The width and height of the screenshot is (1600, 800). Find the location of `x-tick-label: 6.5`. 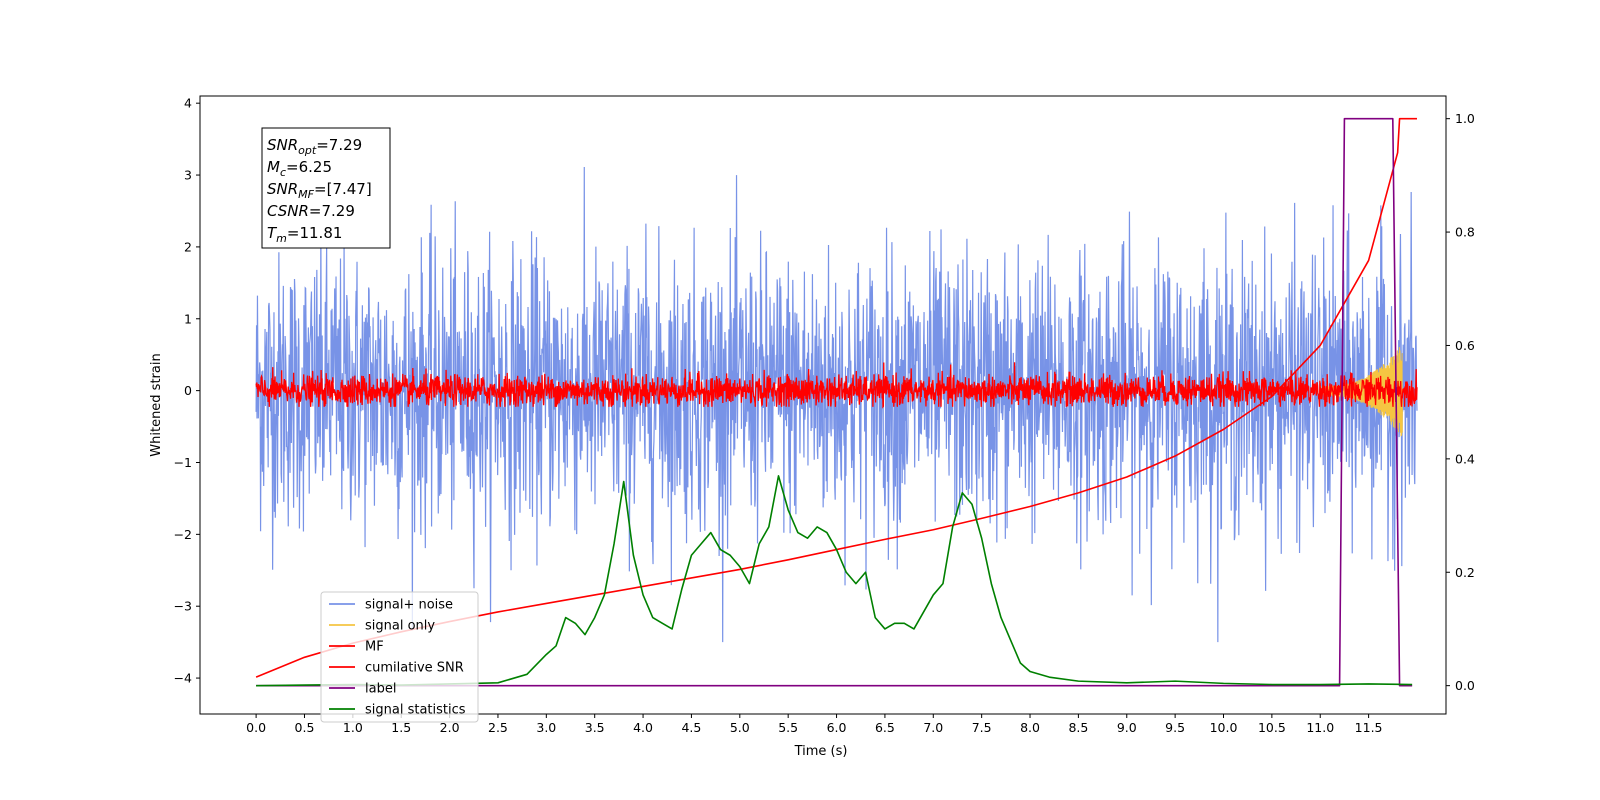

x-tick-label: 6.5 is located at coordinates (885, 727).